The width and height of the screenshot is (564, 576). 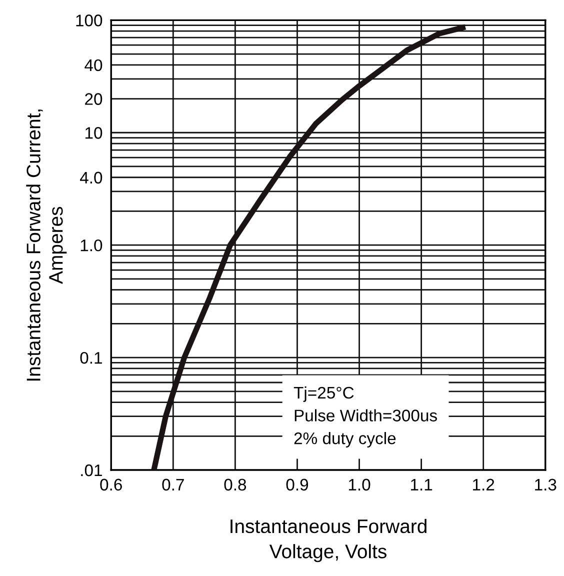 I want to click on x-tick-label: 1.1, so click(x=421, y=484).